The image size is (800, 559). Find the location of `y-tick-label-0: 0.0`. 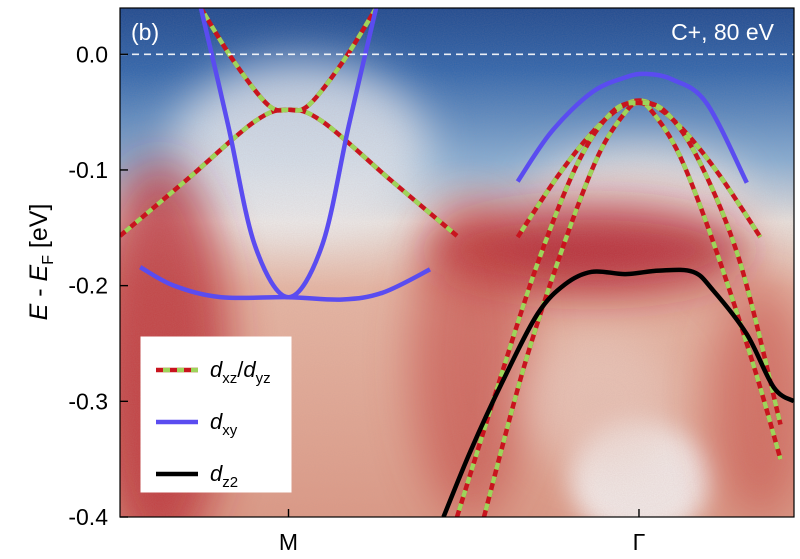

y-tick-label-0: 0.0 is located at coordinates (92, 54).